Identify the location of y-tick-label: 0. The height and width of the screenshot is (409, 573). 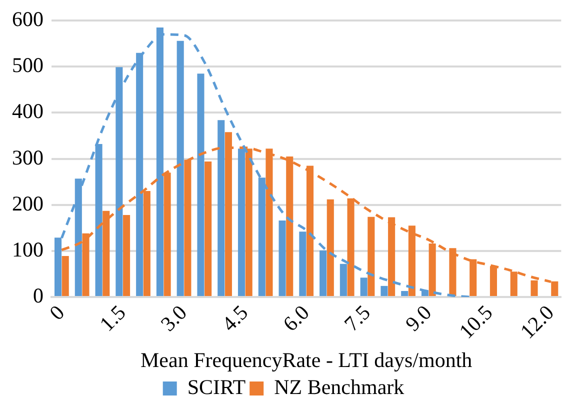
(38, 296).